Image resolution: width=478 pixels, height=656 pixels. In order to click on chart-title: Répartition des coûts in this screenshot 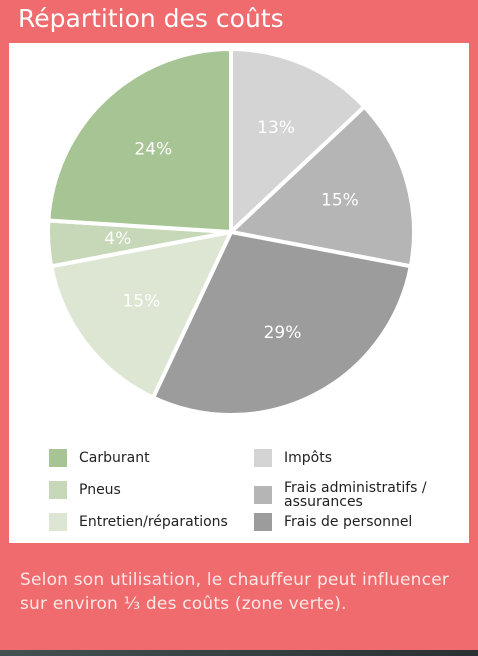, I will do `click(151, 18)`.